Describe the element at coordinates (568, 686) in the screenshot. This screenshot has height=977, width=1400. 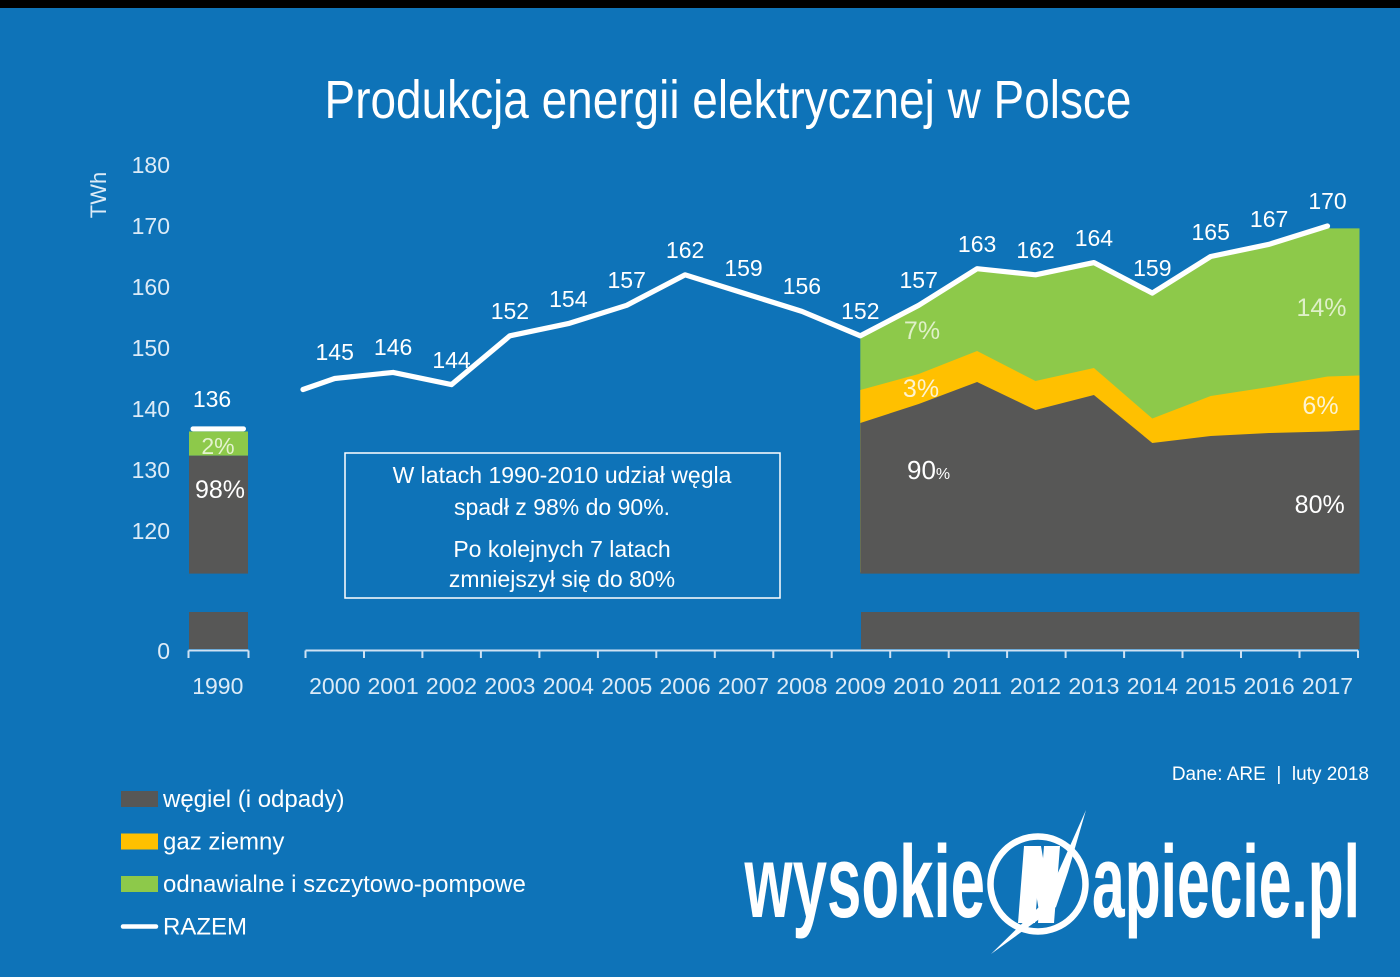
I see `svg-text: 2004` at that location.